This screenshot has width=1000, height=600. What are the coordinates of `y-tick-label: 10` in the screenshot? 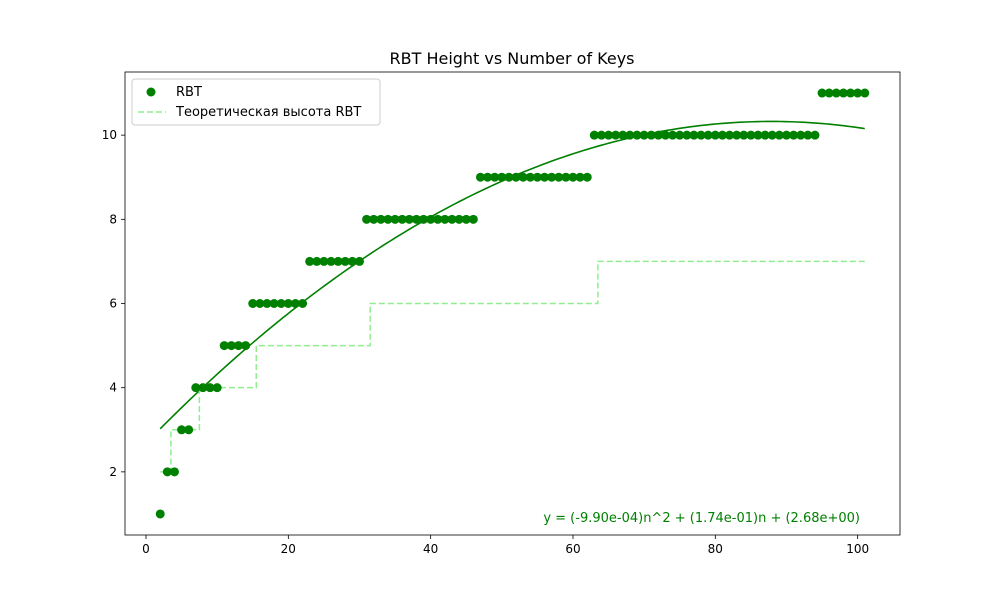 It's located at (109, 135).